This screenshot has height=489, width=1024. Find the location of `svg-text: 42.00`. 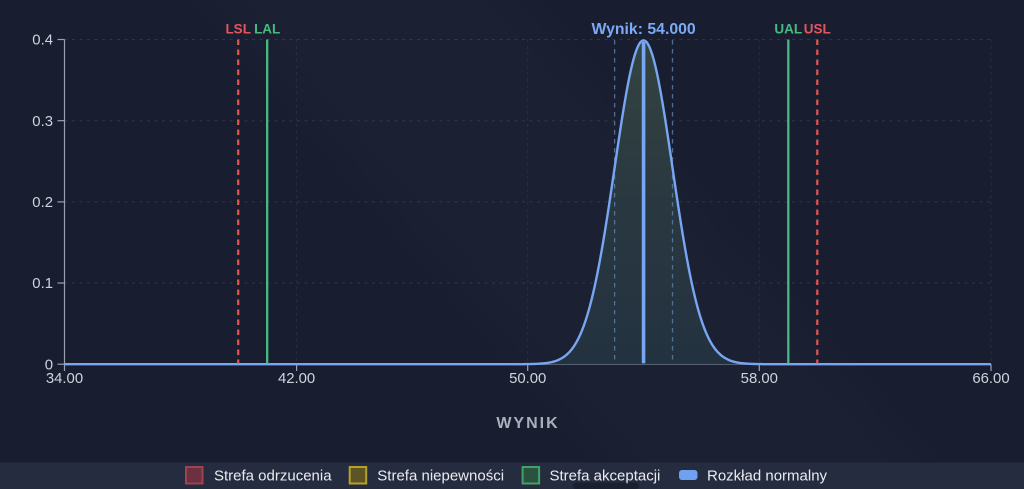

svg-text: 42.00 is located at coordinates (296, 379).